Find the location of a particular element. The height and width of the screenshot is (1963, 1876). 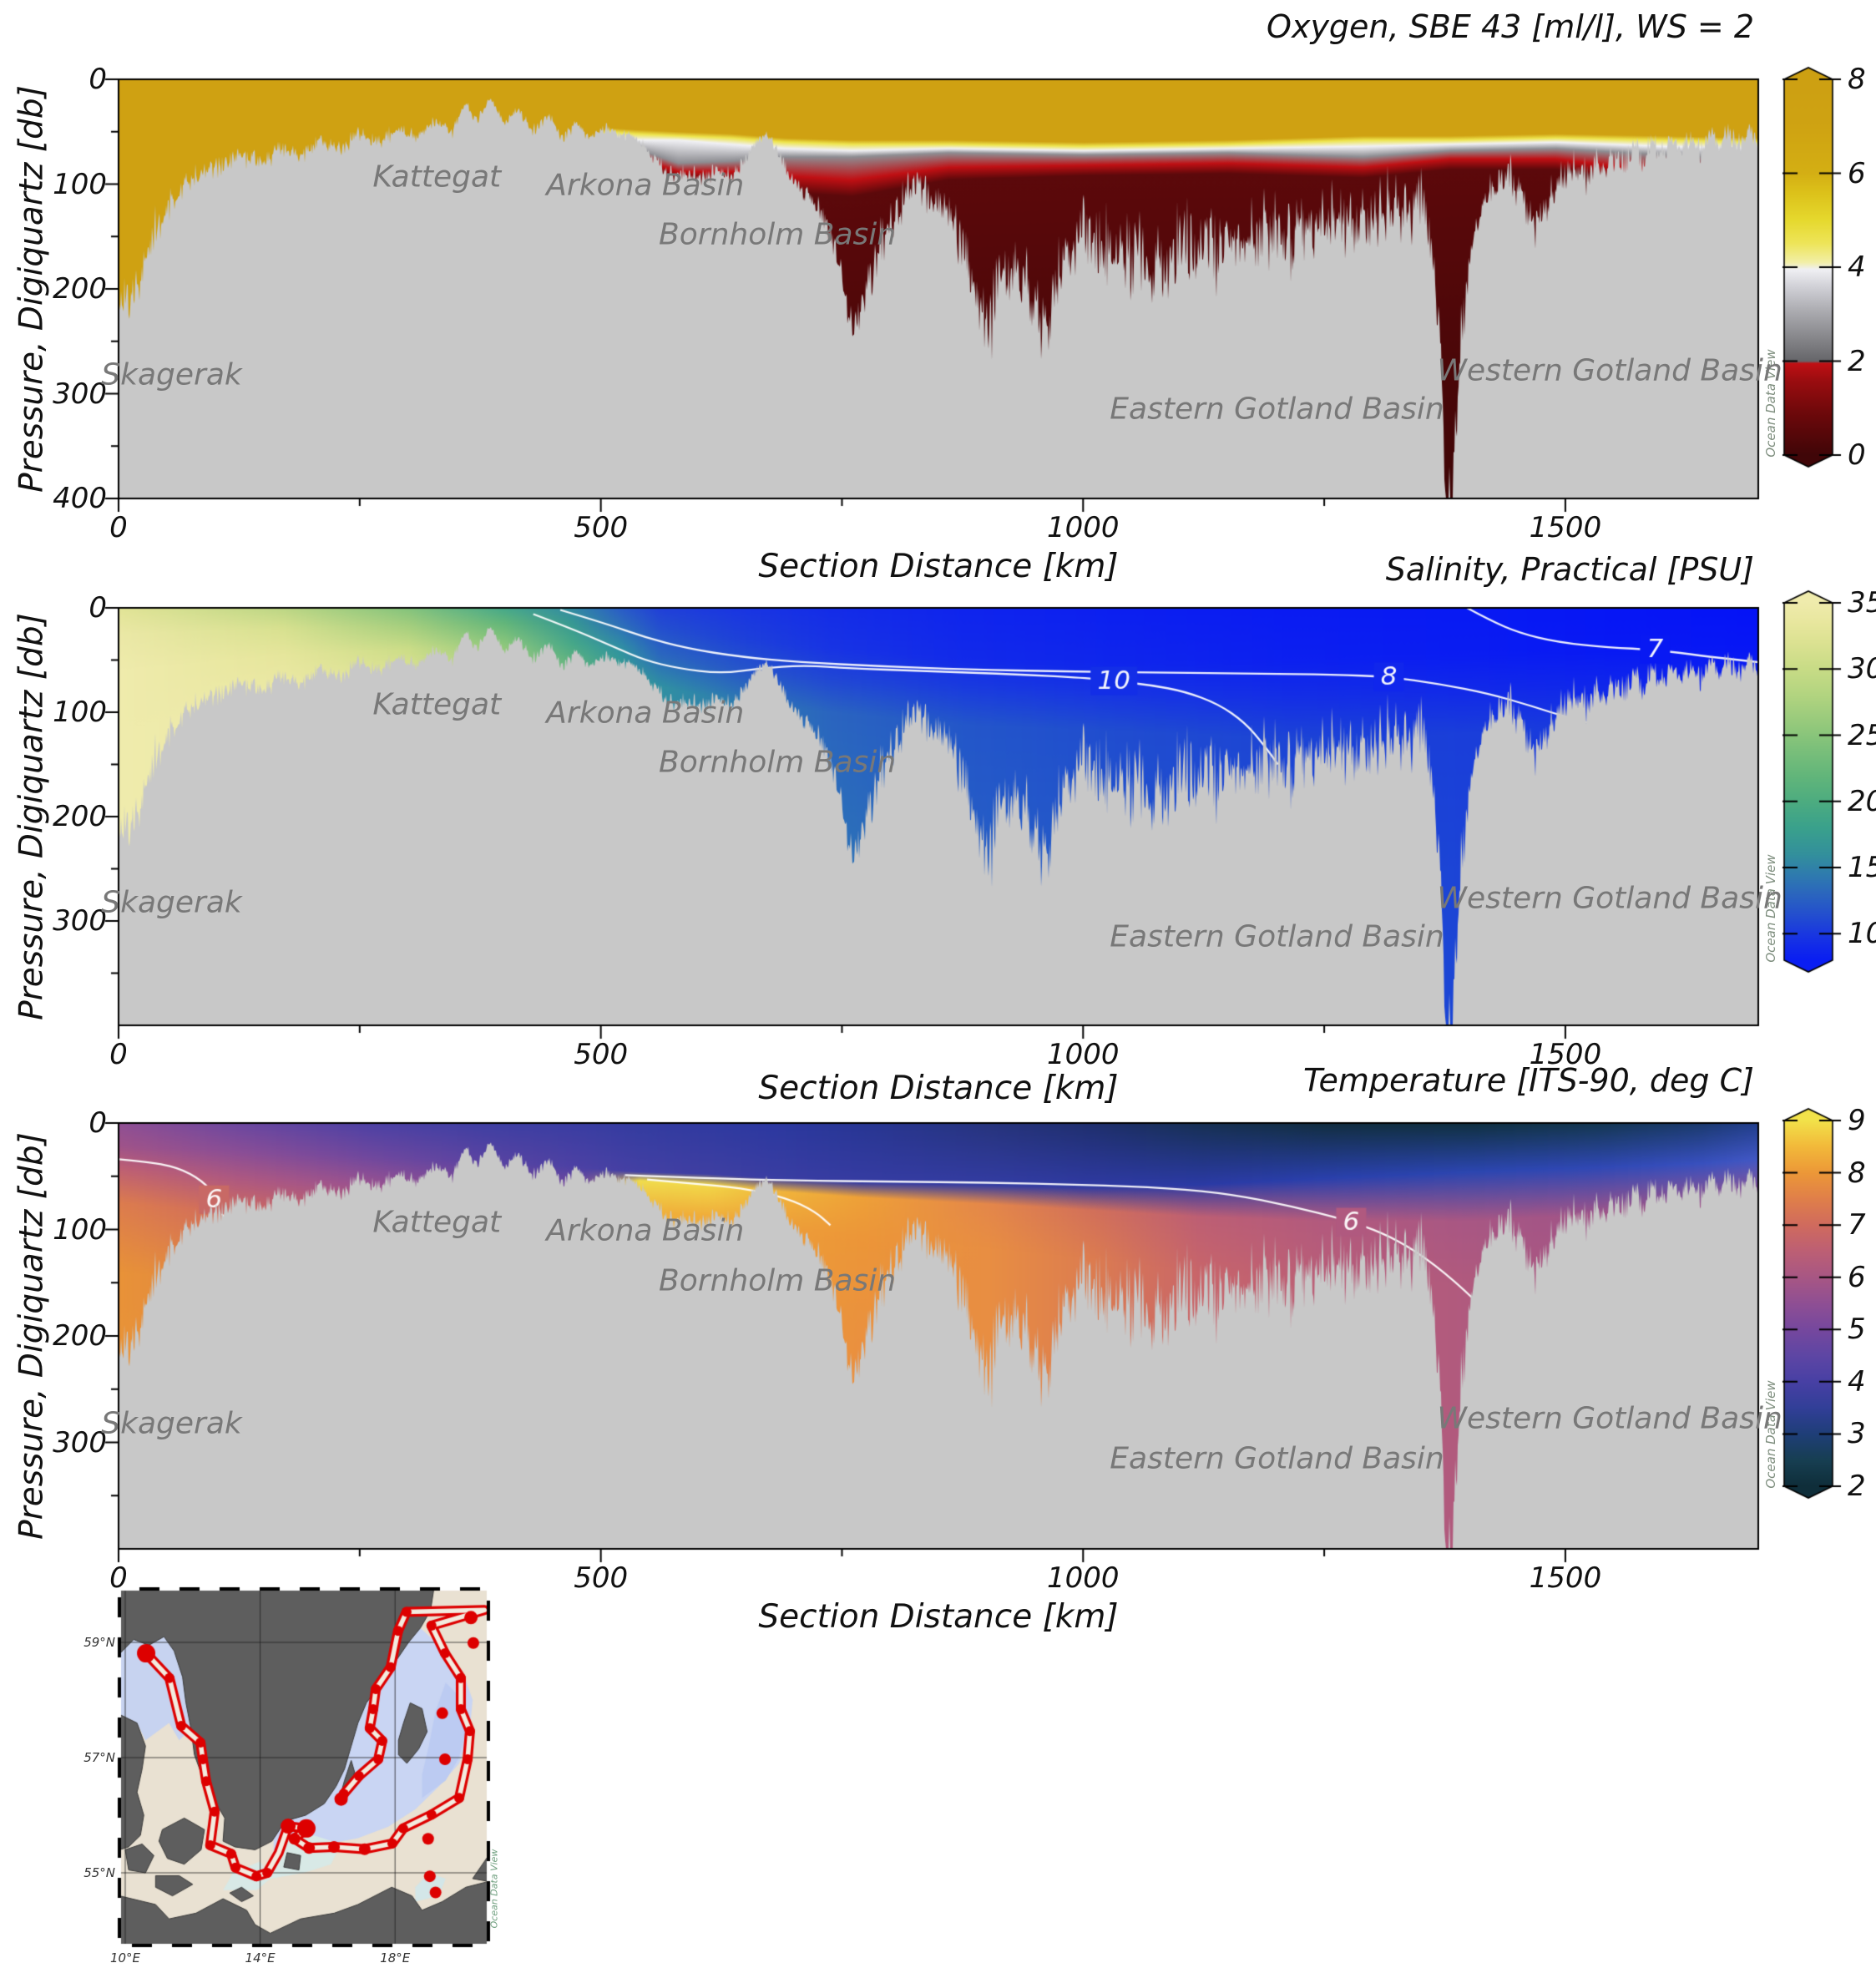

map-lon-label: 10°E is located at coordinates (125, 1956).